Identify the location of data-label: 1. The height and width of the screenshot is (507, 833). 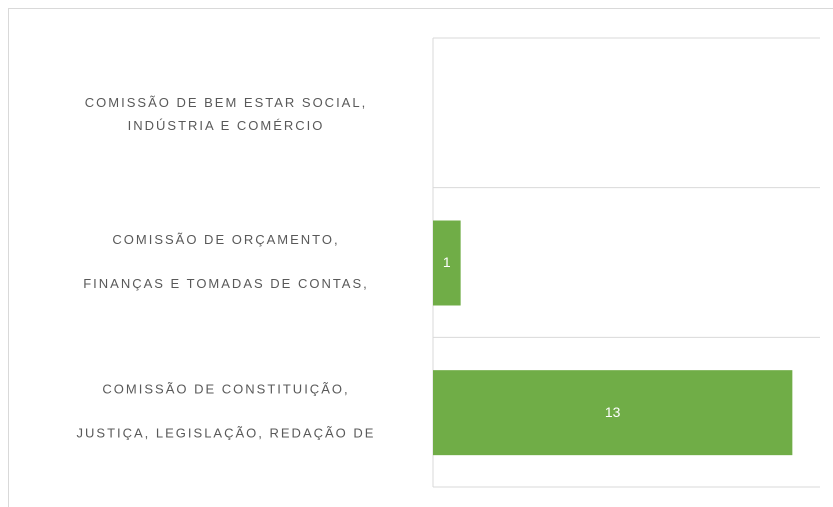
(447, 262).